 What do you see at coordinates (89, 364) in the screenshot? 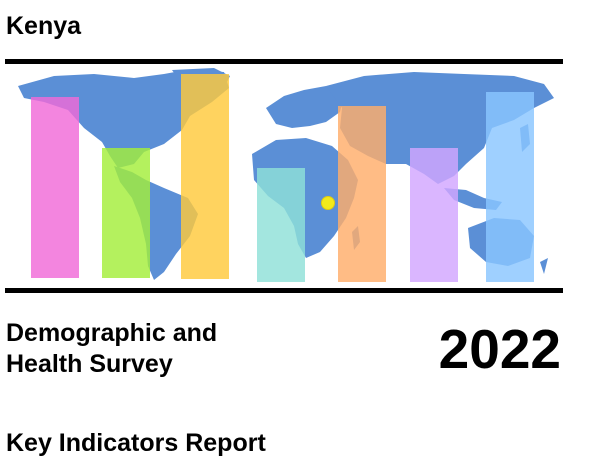
I see `survey-title-line-2: Health Survey` at bounding box center [89, 364].